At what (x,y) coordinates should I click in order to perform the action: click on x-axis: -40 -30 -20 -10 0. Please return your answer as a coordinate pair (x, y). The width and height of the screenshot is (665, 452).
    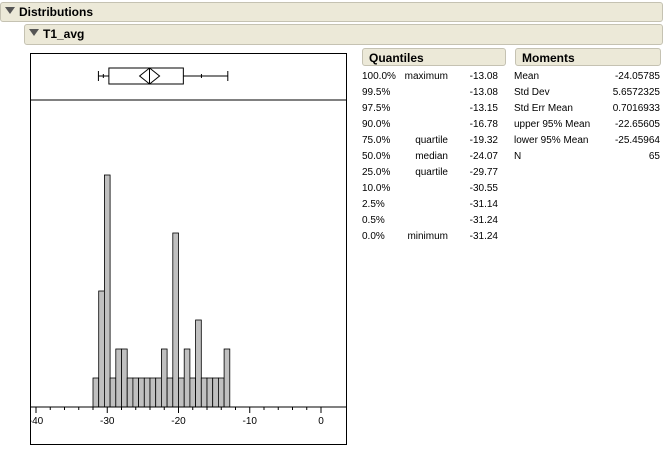
    Looking at the image, I should click on (187, 416).